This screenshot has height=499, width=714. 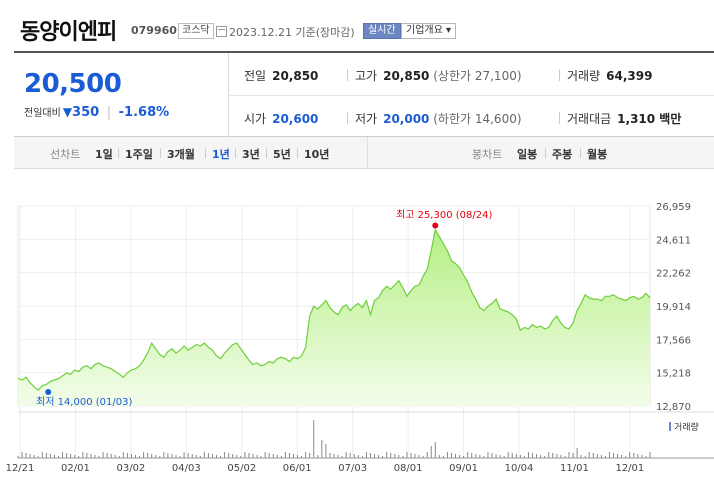 I want to click on price-change: 전일대비 ▼350 | -1.68%, so click(x=97, y=112).